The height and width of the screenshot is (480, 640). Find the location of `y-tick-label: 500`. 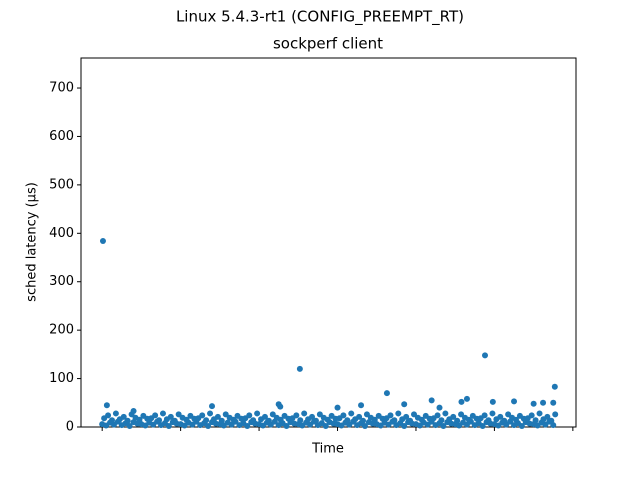

y-tick-label: 500 is located at coordinates (61, 184).